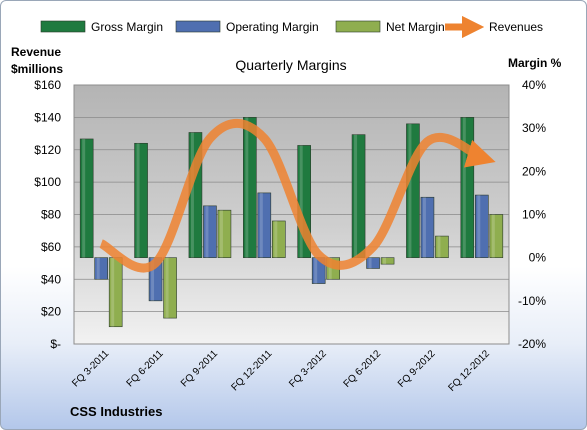  I want to click on y-left-axis-label: Revenue, so click(36, 52).